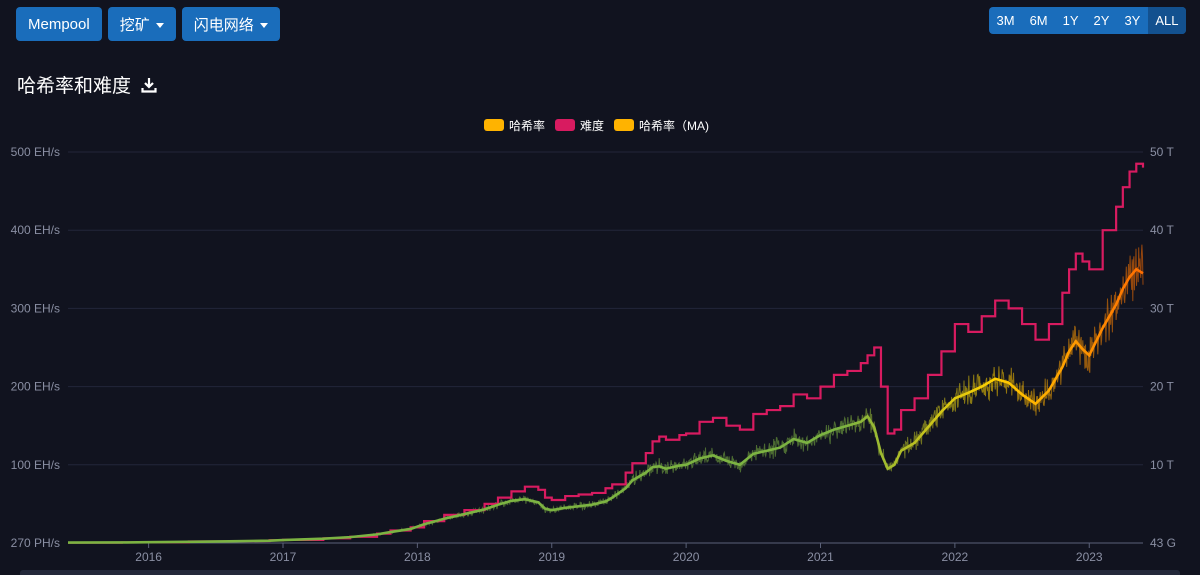  Describe the element at coordinates (551, 557) in the screenshot. I see `x-tick-label: 2019` at that location.